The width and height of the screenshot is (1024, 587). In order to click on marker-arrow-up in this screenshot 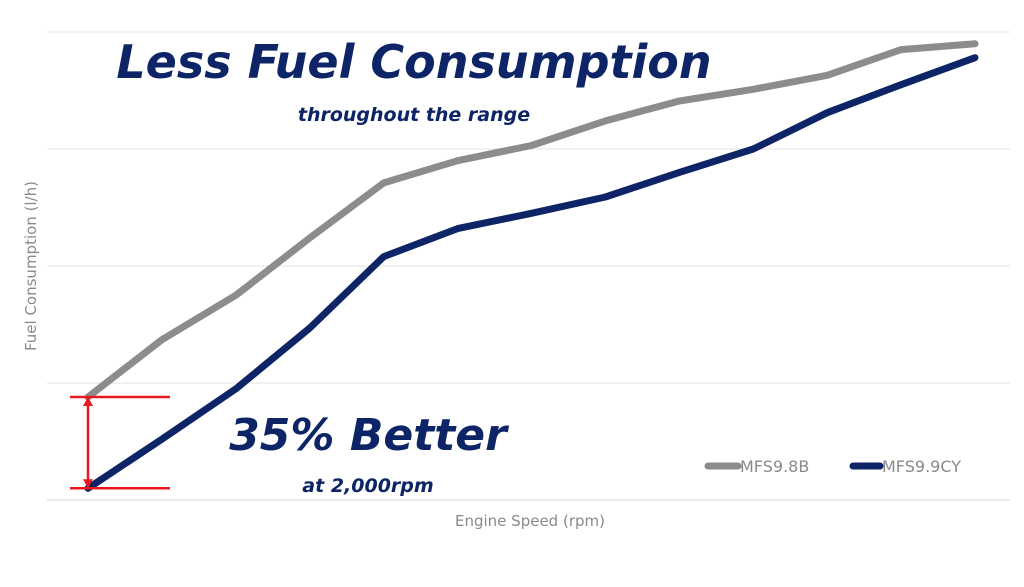, I will do `click(88, 402)`.